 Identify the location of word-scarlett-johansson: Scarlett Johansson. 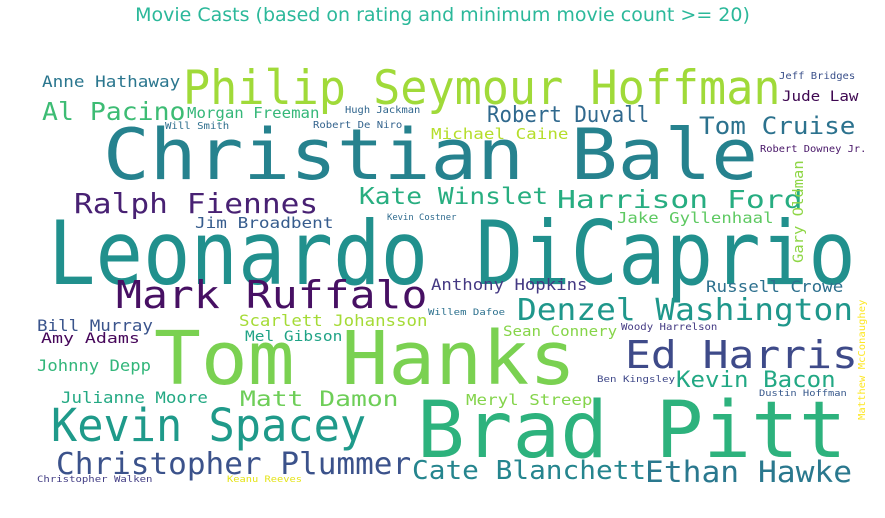
(333, 320).